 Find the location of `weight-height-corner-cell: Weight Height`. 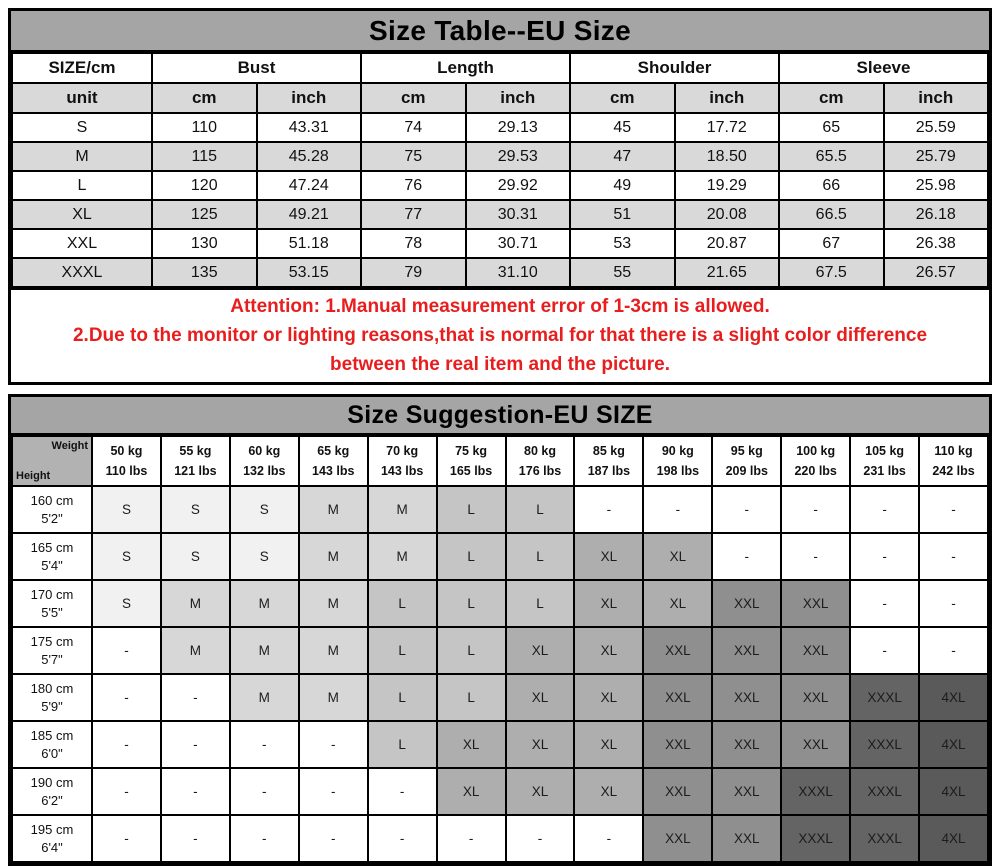

weight-height-corner-cell: Weight Height is located at coordinates (52, 461).